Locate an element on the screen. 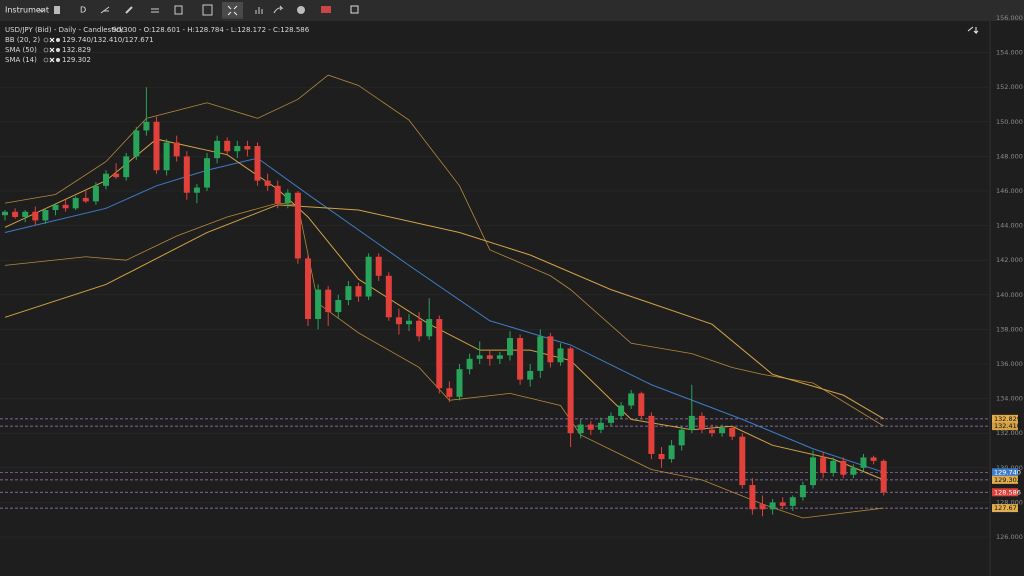 The width and height of the screenshot is (1024, 576). theme-button is located at coordinates (301, 10).